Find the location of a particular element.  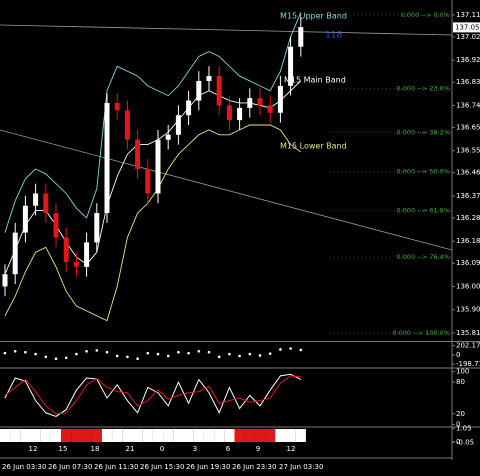

current-price-label: 137.059 is located at coordinates (467, 27).